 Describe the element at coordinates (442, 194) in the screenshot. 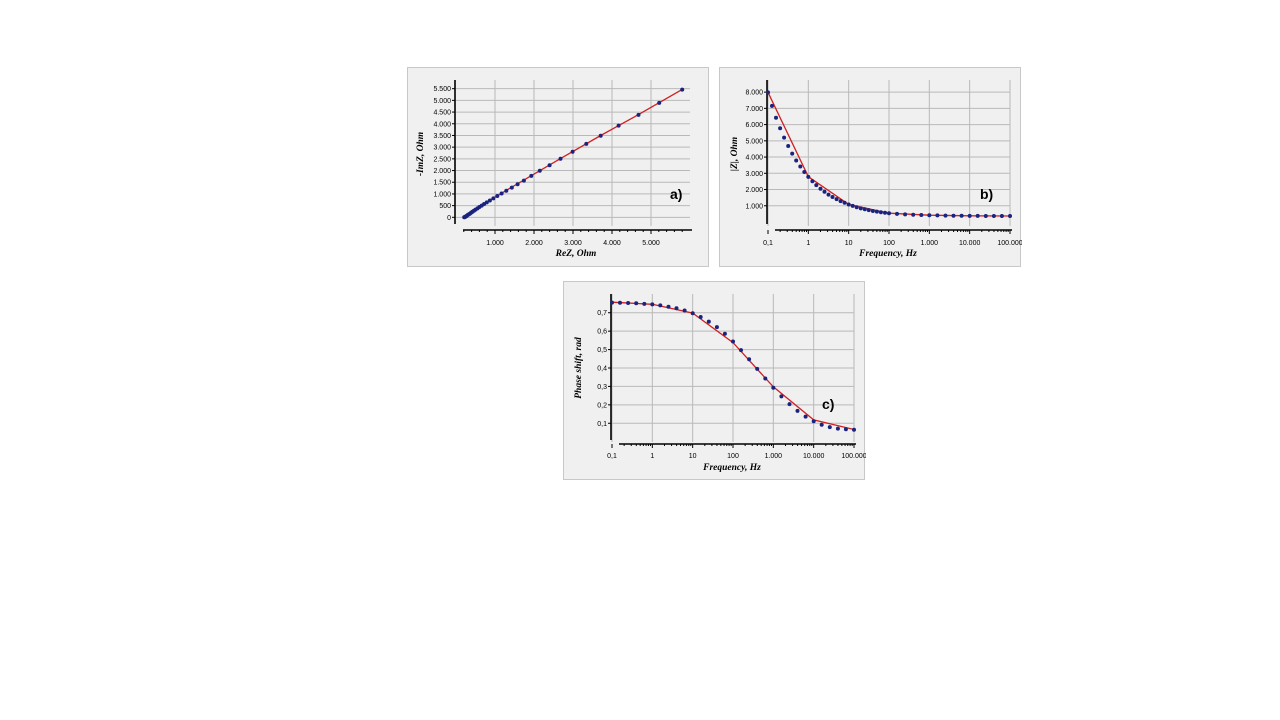

I see `y-tick-label: 1.000` at that location.